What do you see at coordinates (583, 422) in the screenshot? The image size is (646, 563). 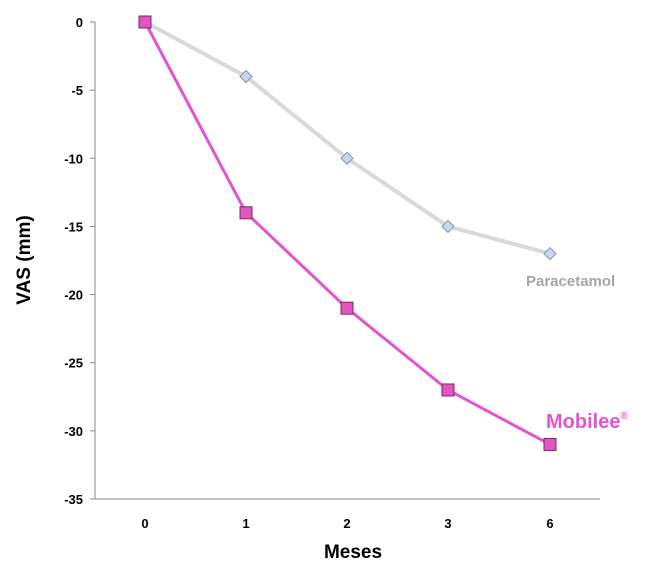 I see `series-label-mobilee-text: Mobilee` at bounding box center [583, 422].